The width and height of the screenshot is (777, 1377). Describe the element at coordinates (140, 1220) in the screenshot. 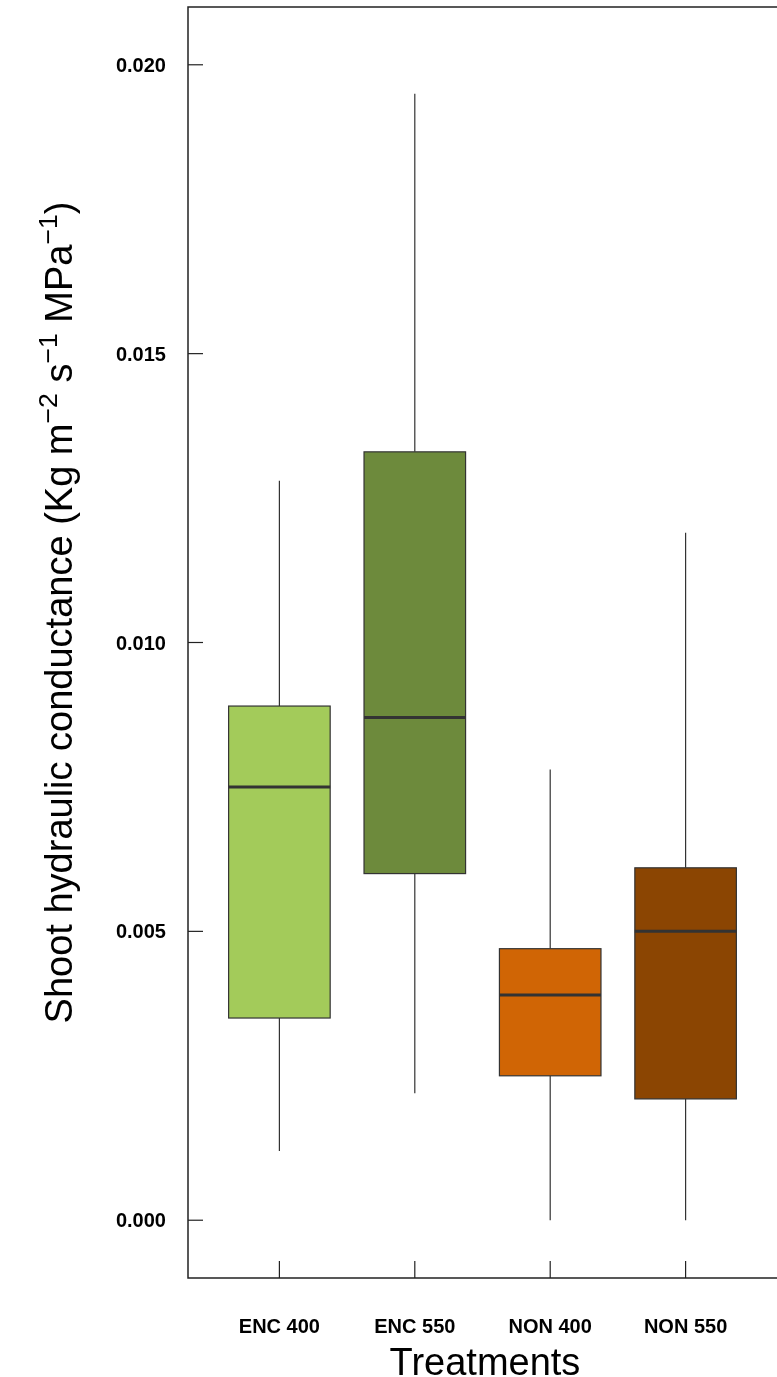

I see `y-tick-label: 0.000` at that location.